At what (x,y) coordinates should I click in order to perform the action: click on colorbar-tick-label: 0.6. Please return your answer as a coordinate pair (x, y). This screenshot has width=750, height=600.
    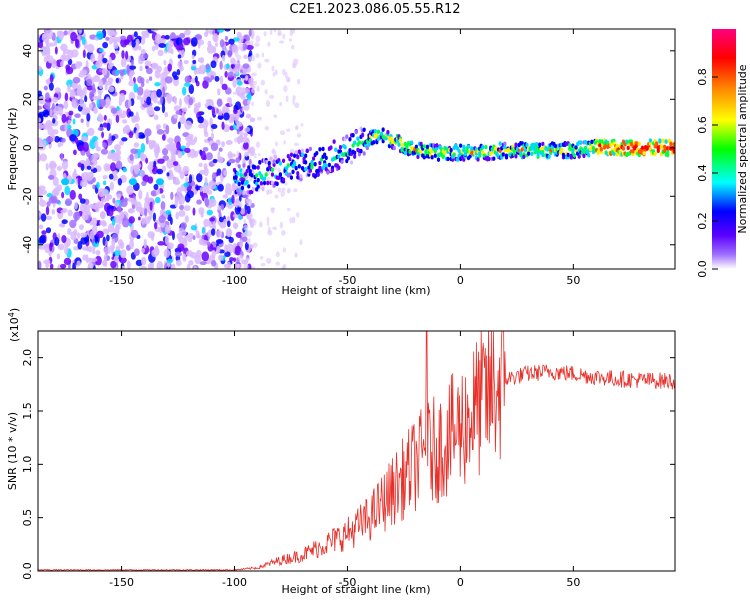
    Looking at the image, I should click on (702, 125).